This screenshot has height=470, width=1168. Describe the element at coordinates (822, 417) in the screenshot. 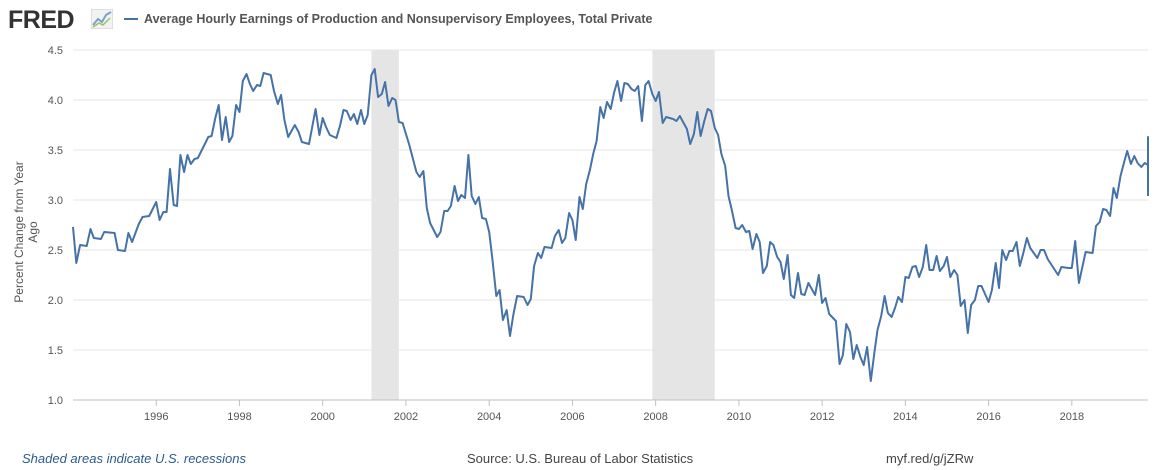

I see `x-tick-label: 2012` at that location.